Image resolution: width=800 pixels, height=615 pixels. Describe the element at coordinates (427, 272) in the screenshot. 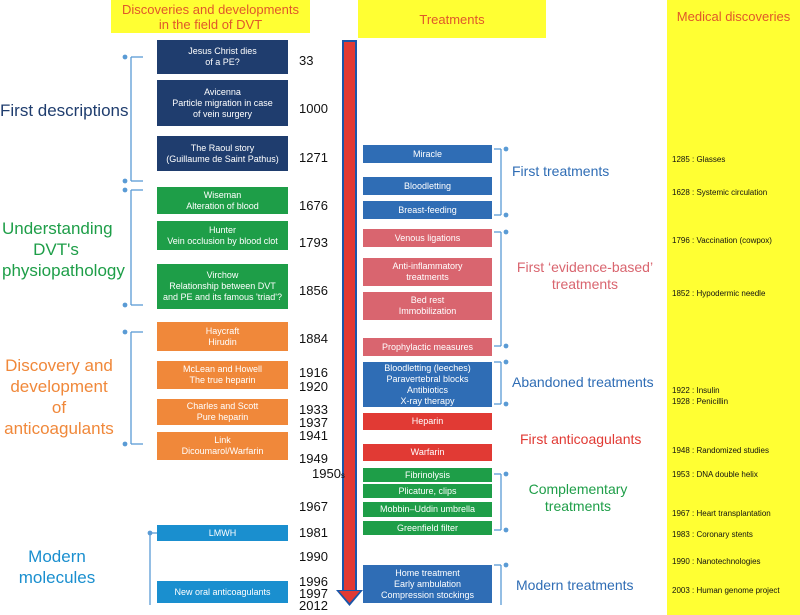

I see `treatment-box: Anti-inflammatory treatments` at that location.